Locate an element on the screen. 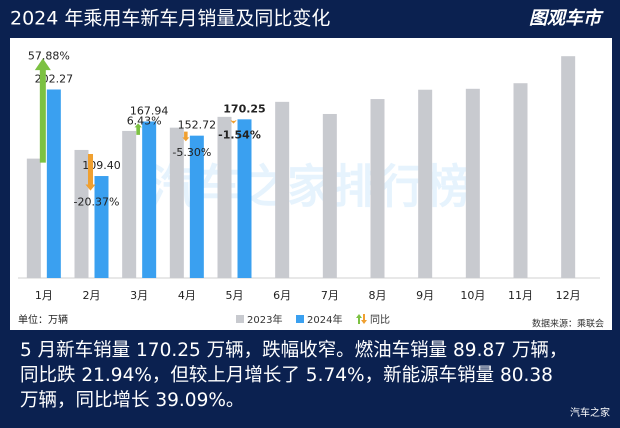 The image size is (620, 428). legend-label: 同比 is located at coordinates (380, 320).